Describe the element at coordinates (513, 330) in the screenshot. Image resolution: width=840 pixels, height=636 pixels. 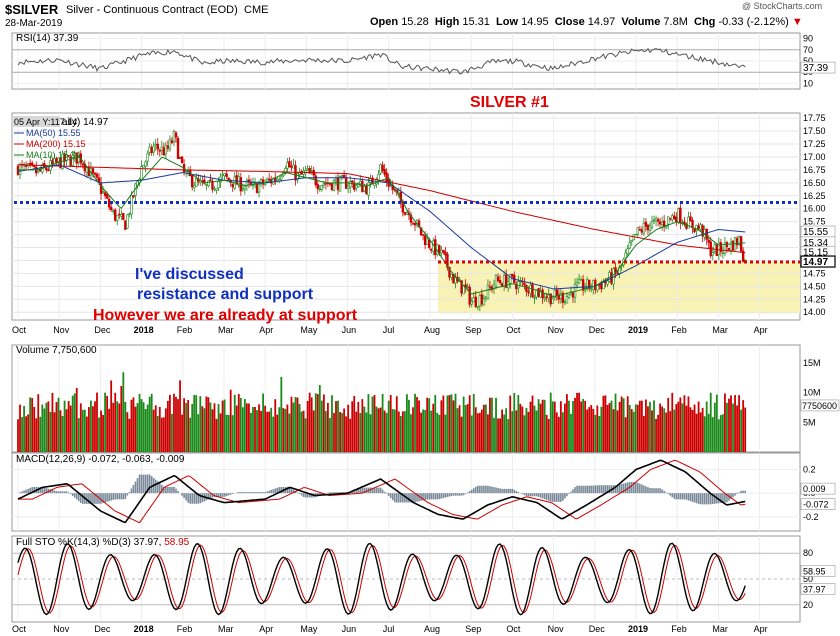
I see `date-tick-label: Oct` at that location.